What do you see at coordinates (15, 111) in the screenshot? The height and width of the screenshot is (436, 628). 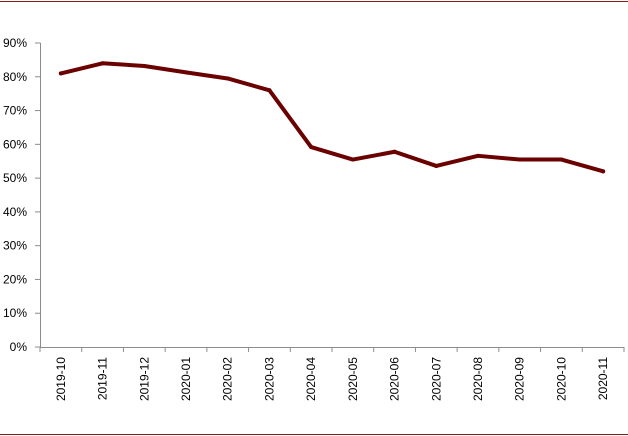 I see `y-tick-label: 70%` at bounding box center [15, 111].